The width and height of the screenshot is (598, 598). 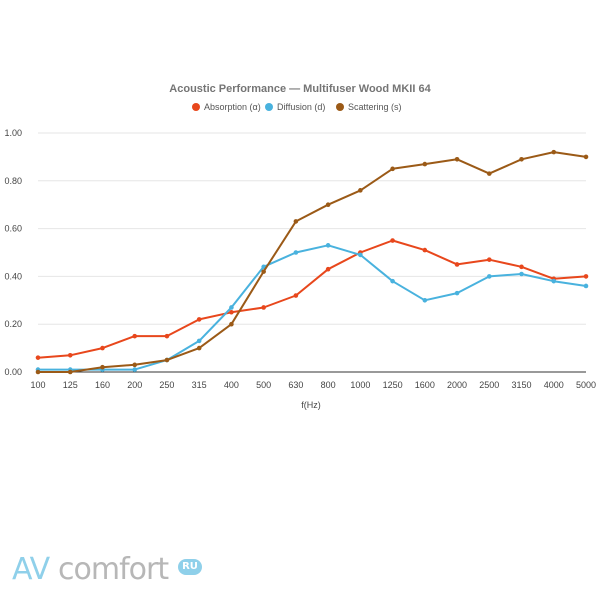 I want to click on x-tick-label: 3150, so click(x=522, y=385).